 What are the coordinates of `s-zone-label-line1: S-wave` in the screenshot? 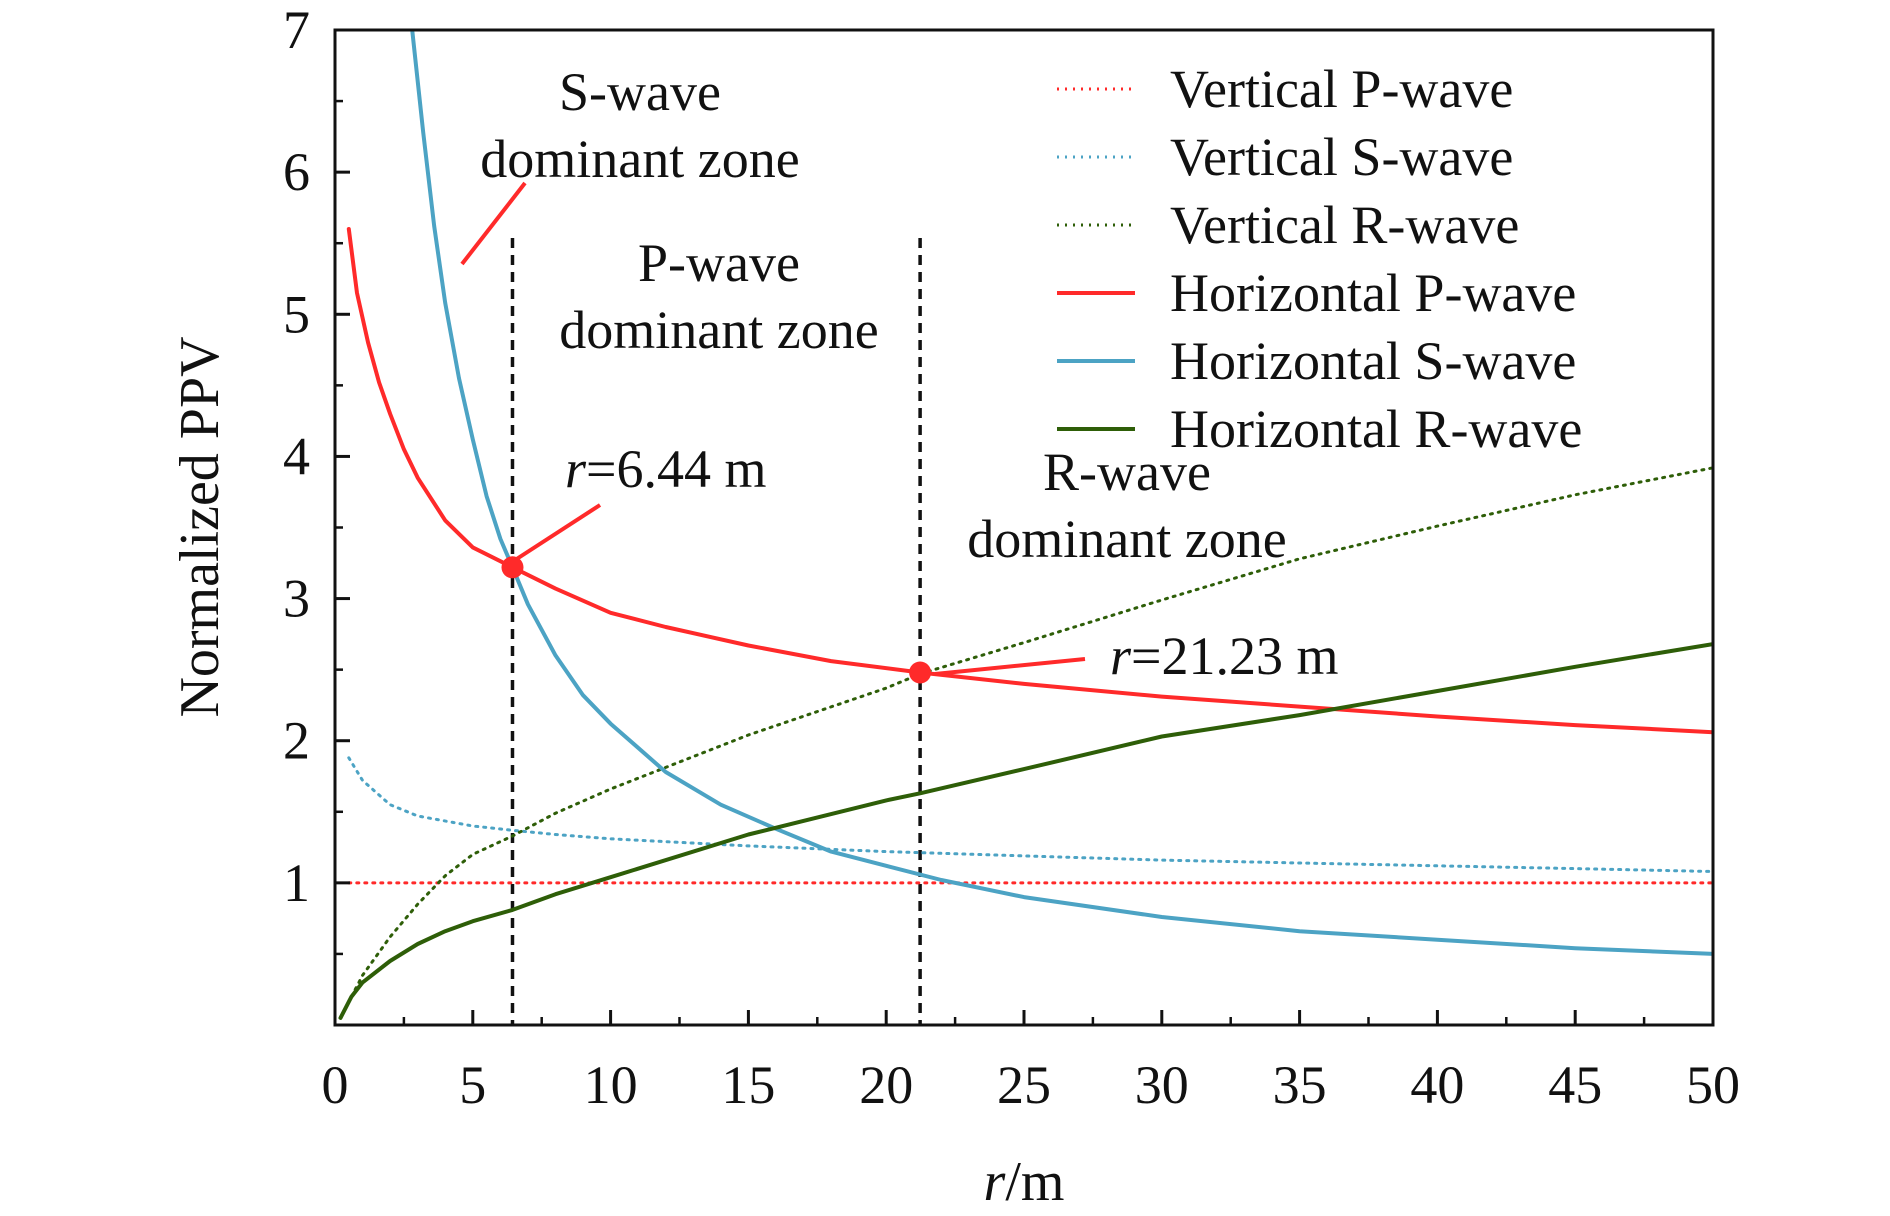 It's located at (640, 92).